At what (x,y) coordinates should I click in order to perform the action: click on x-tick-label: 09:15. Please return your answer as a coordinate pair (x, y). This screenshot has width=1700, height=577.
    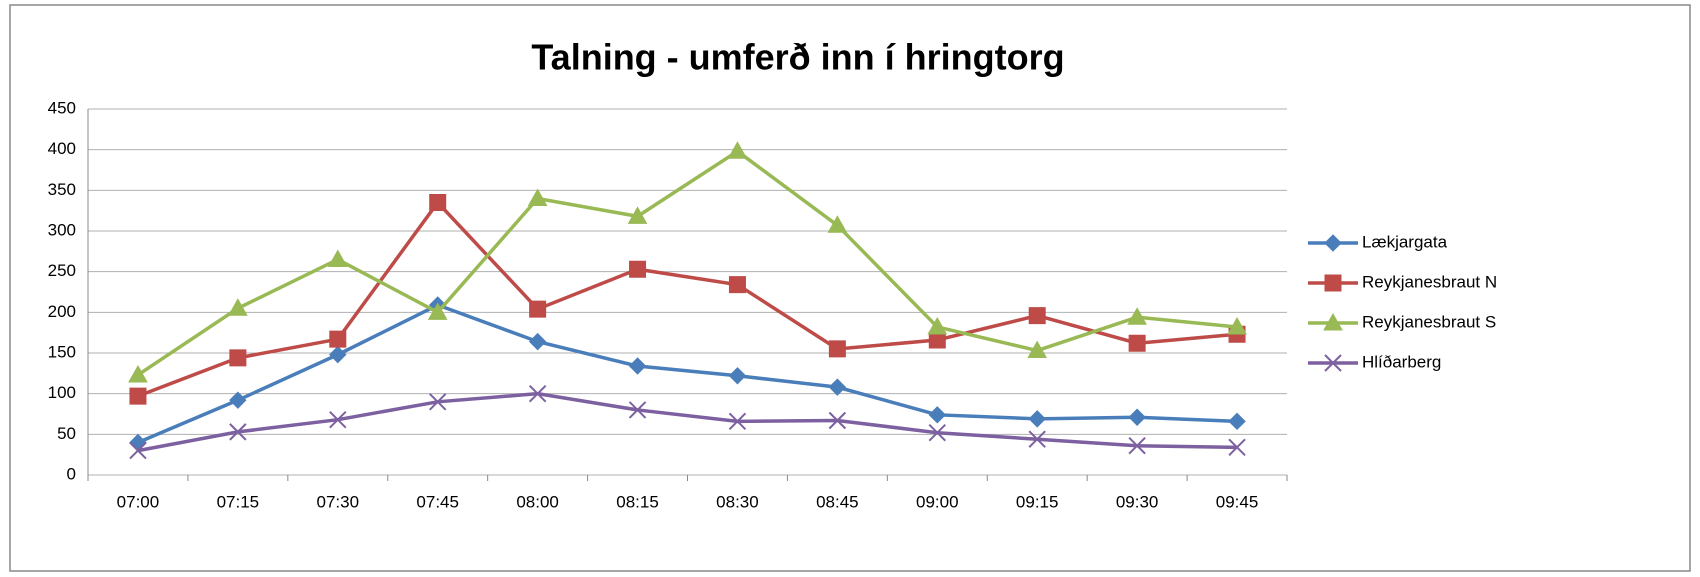
    Looking at the image, I should click on (1037, 501).